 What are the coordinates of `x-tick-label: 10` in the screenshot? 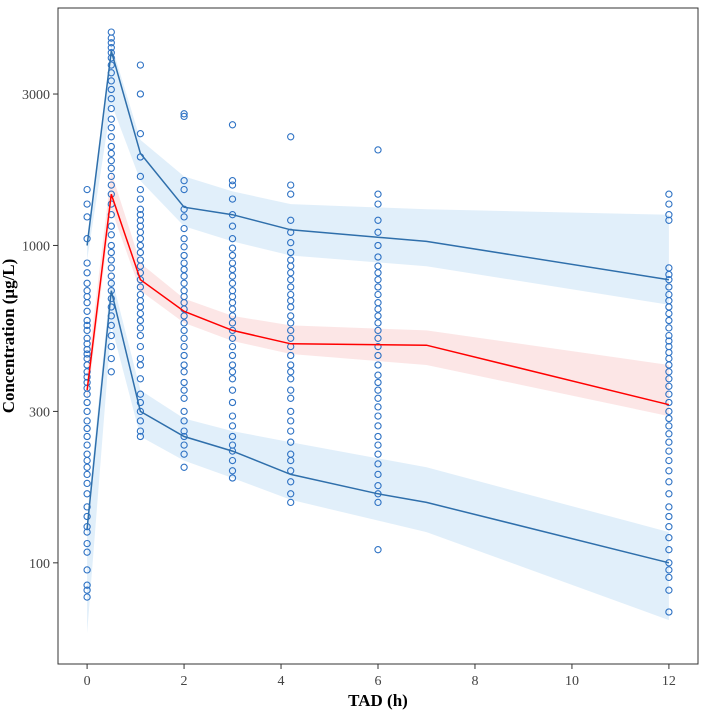 It's located at (572, 681).